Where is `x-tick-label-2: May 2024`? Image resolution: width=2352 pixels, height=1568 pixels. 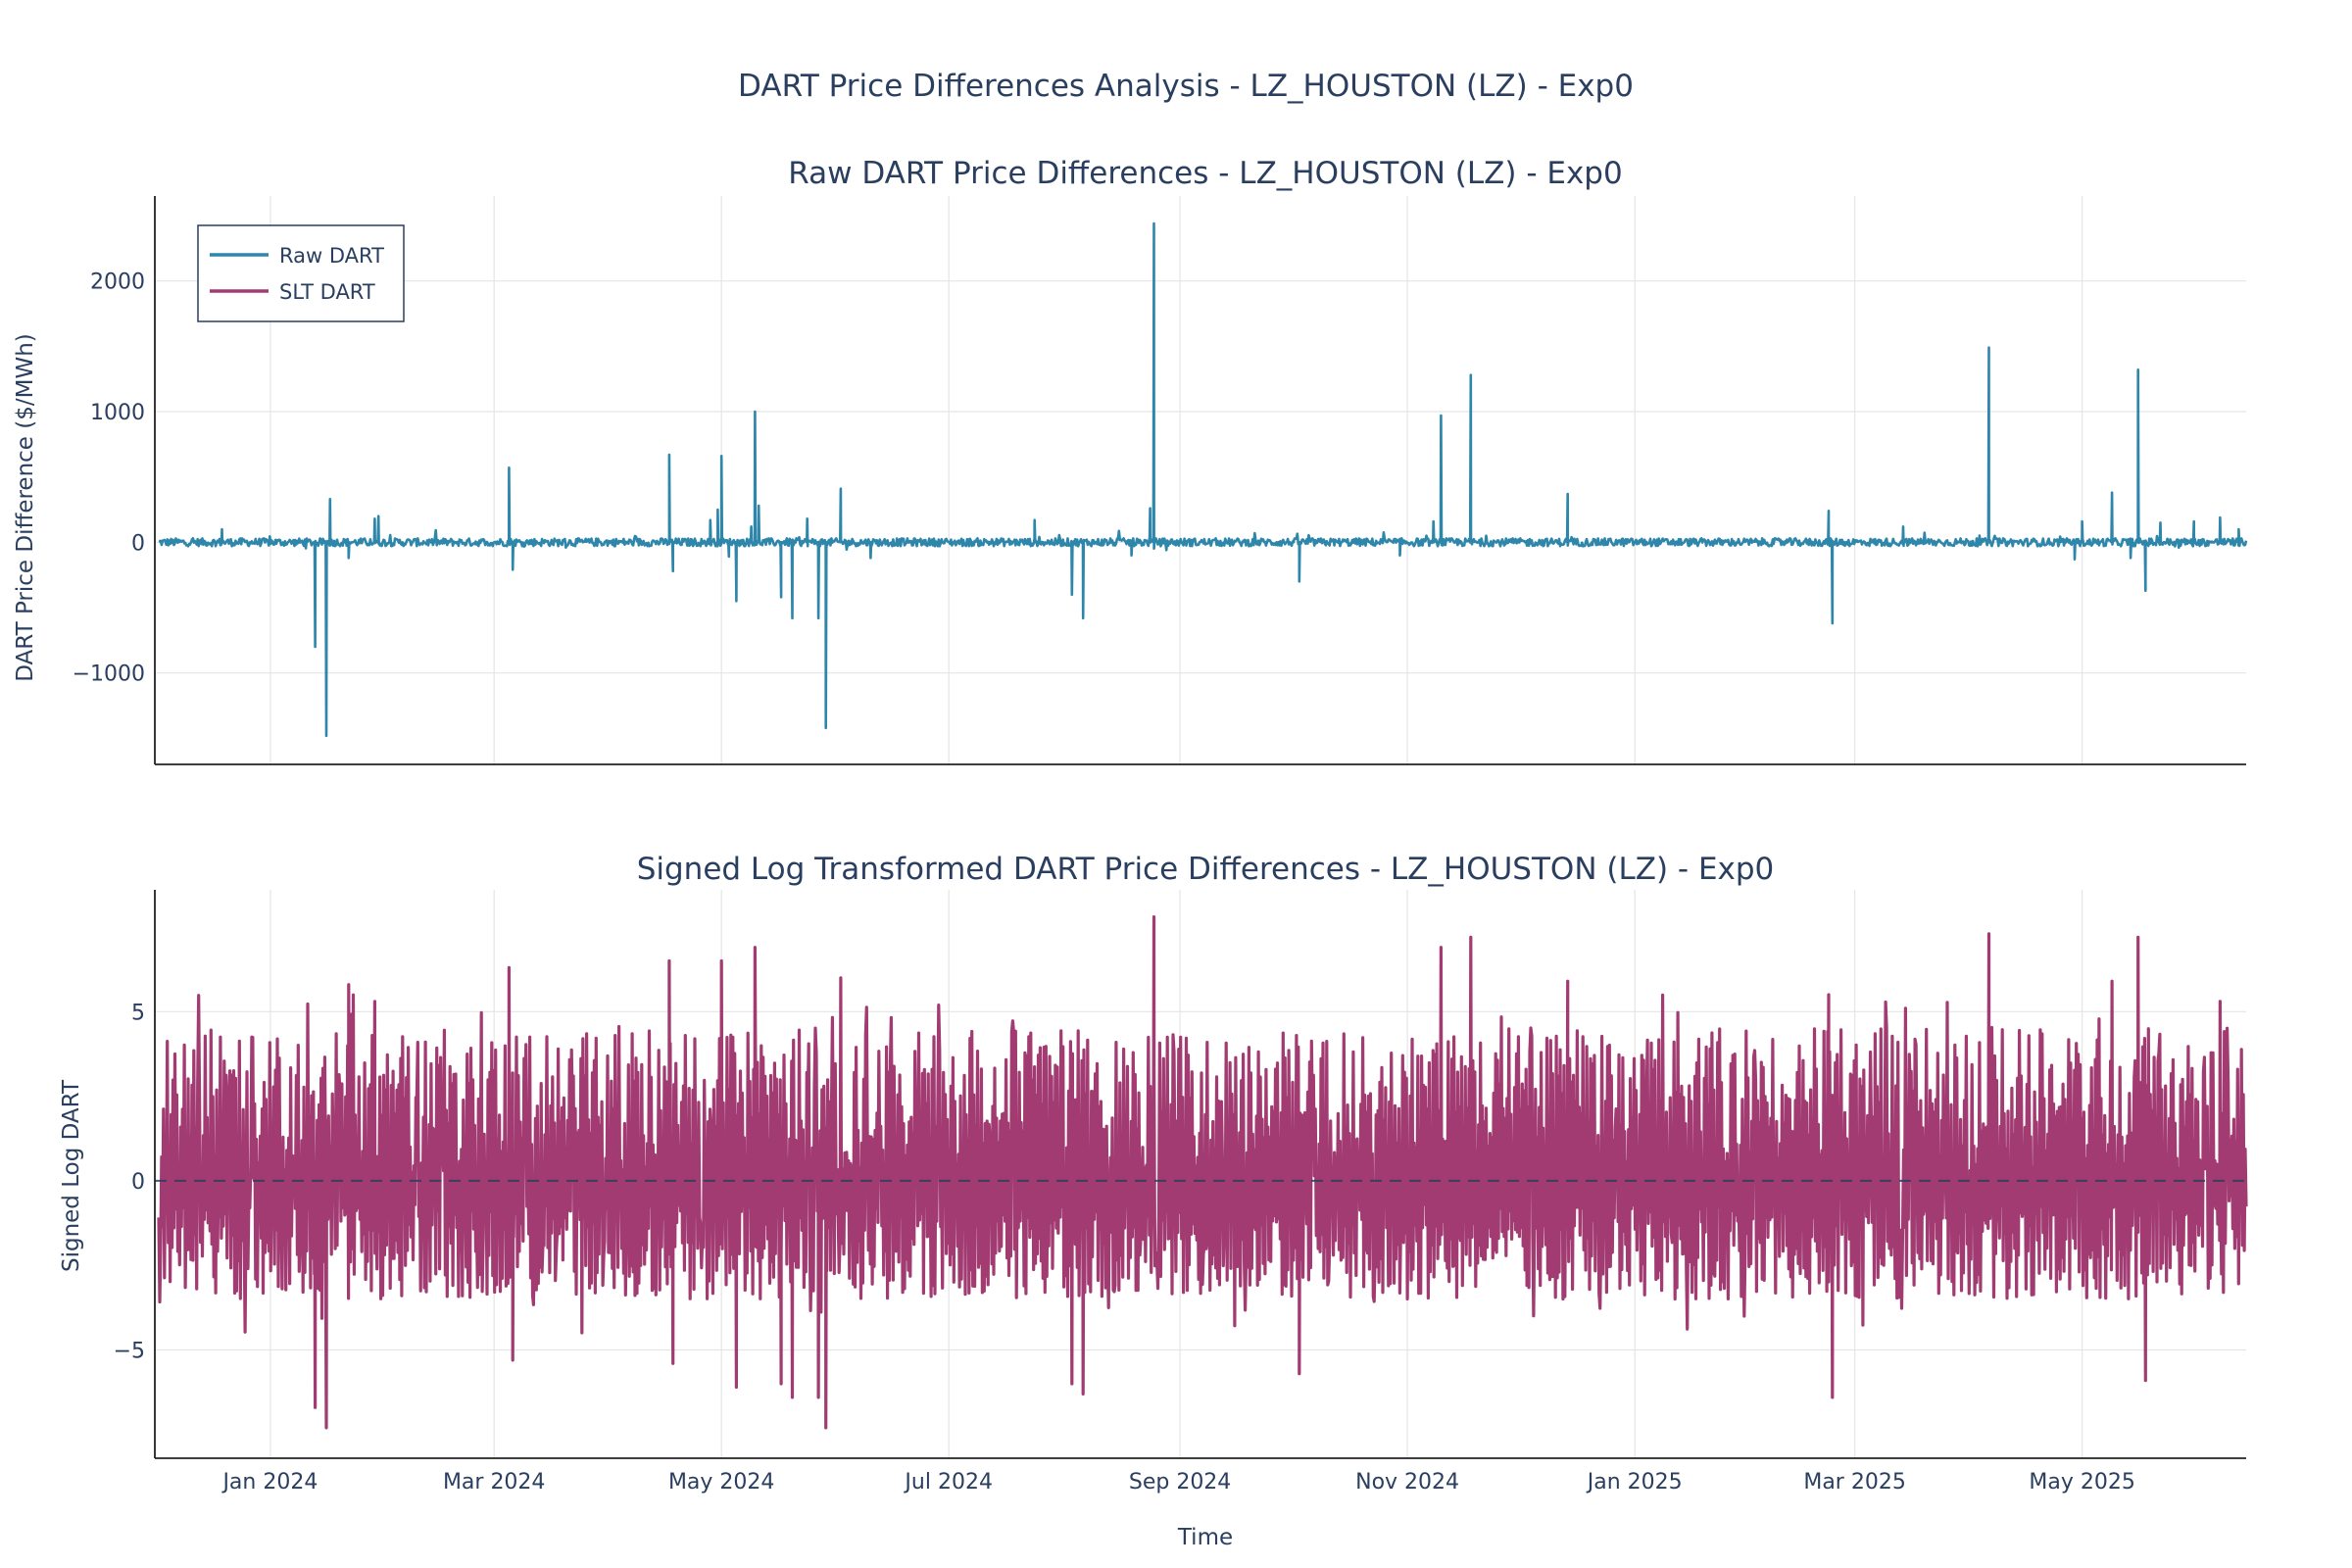 x-tick-label-2: May 2024 is located at coordinates (721, 1482).